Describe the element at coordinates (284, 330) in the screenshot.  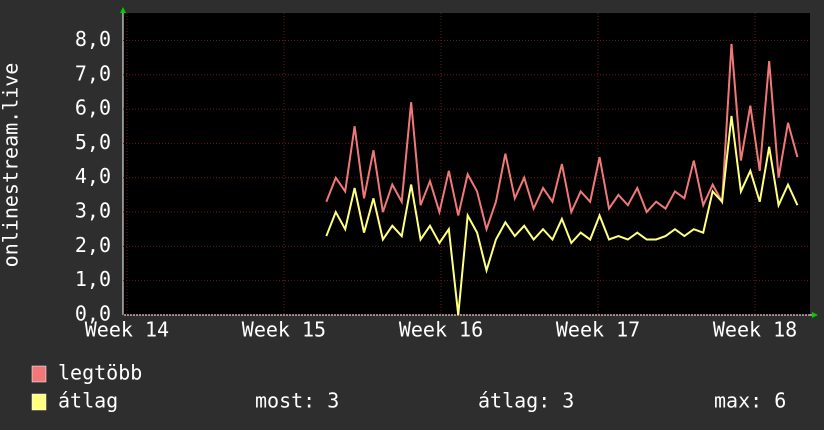
I see `x-tick-label: Week 15` at that location.